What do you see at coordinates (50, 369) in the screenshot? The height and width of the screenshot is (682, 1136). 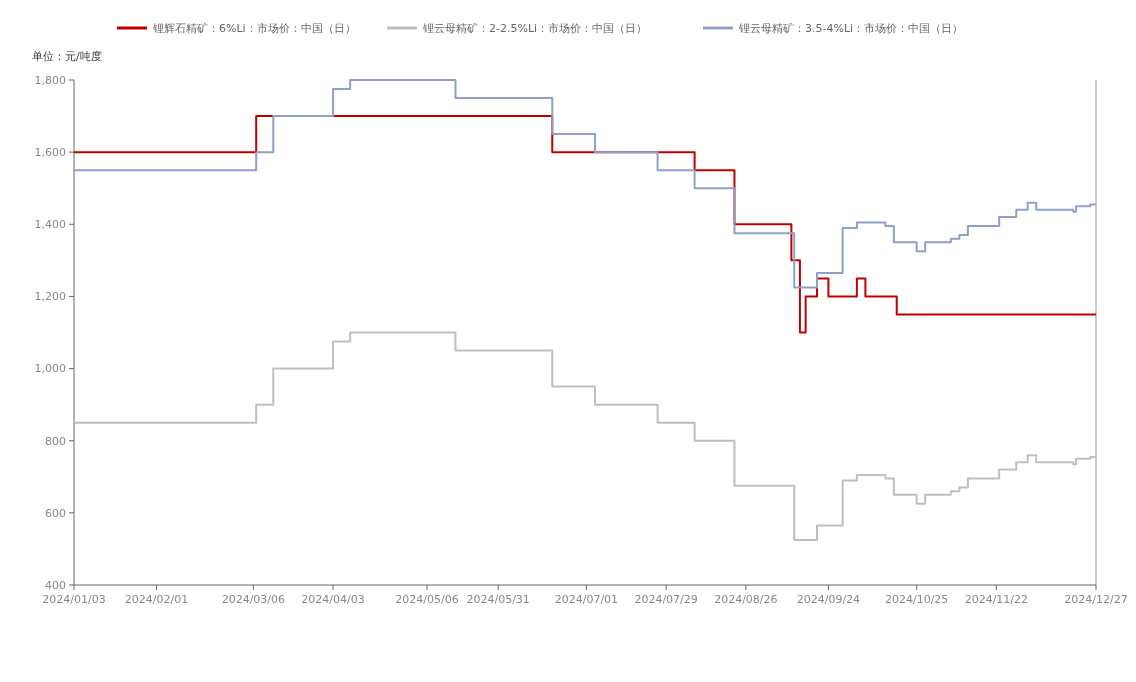 I see `y-tick-label: 1,000` at bounding box center [50, 369].